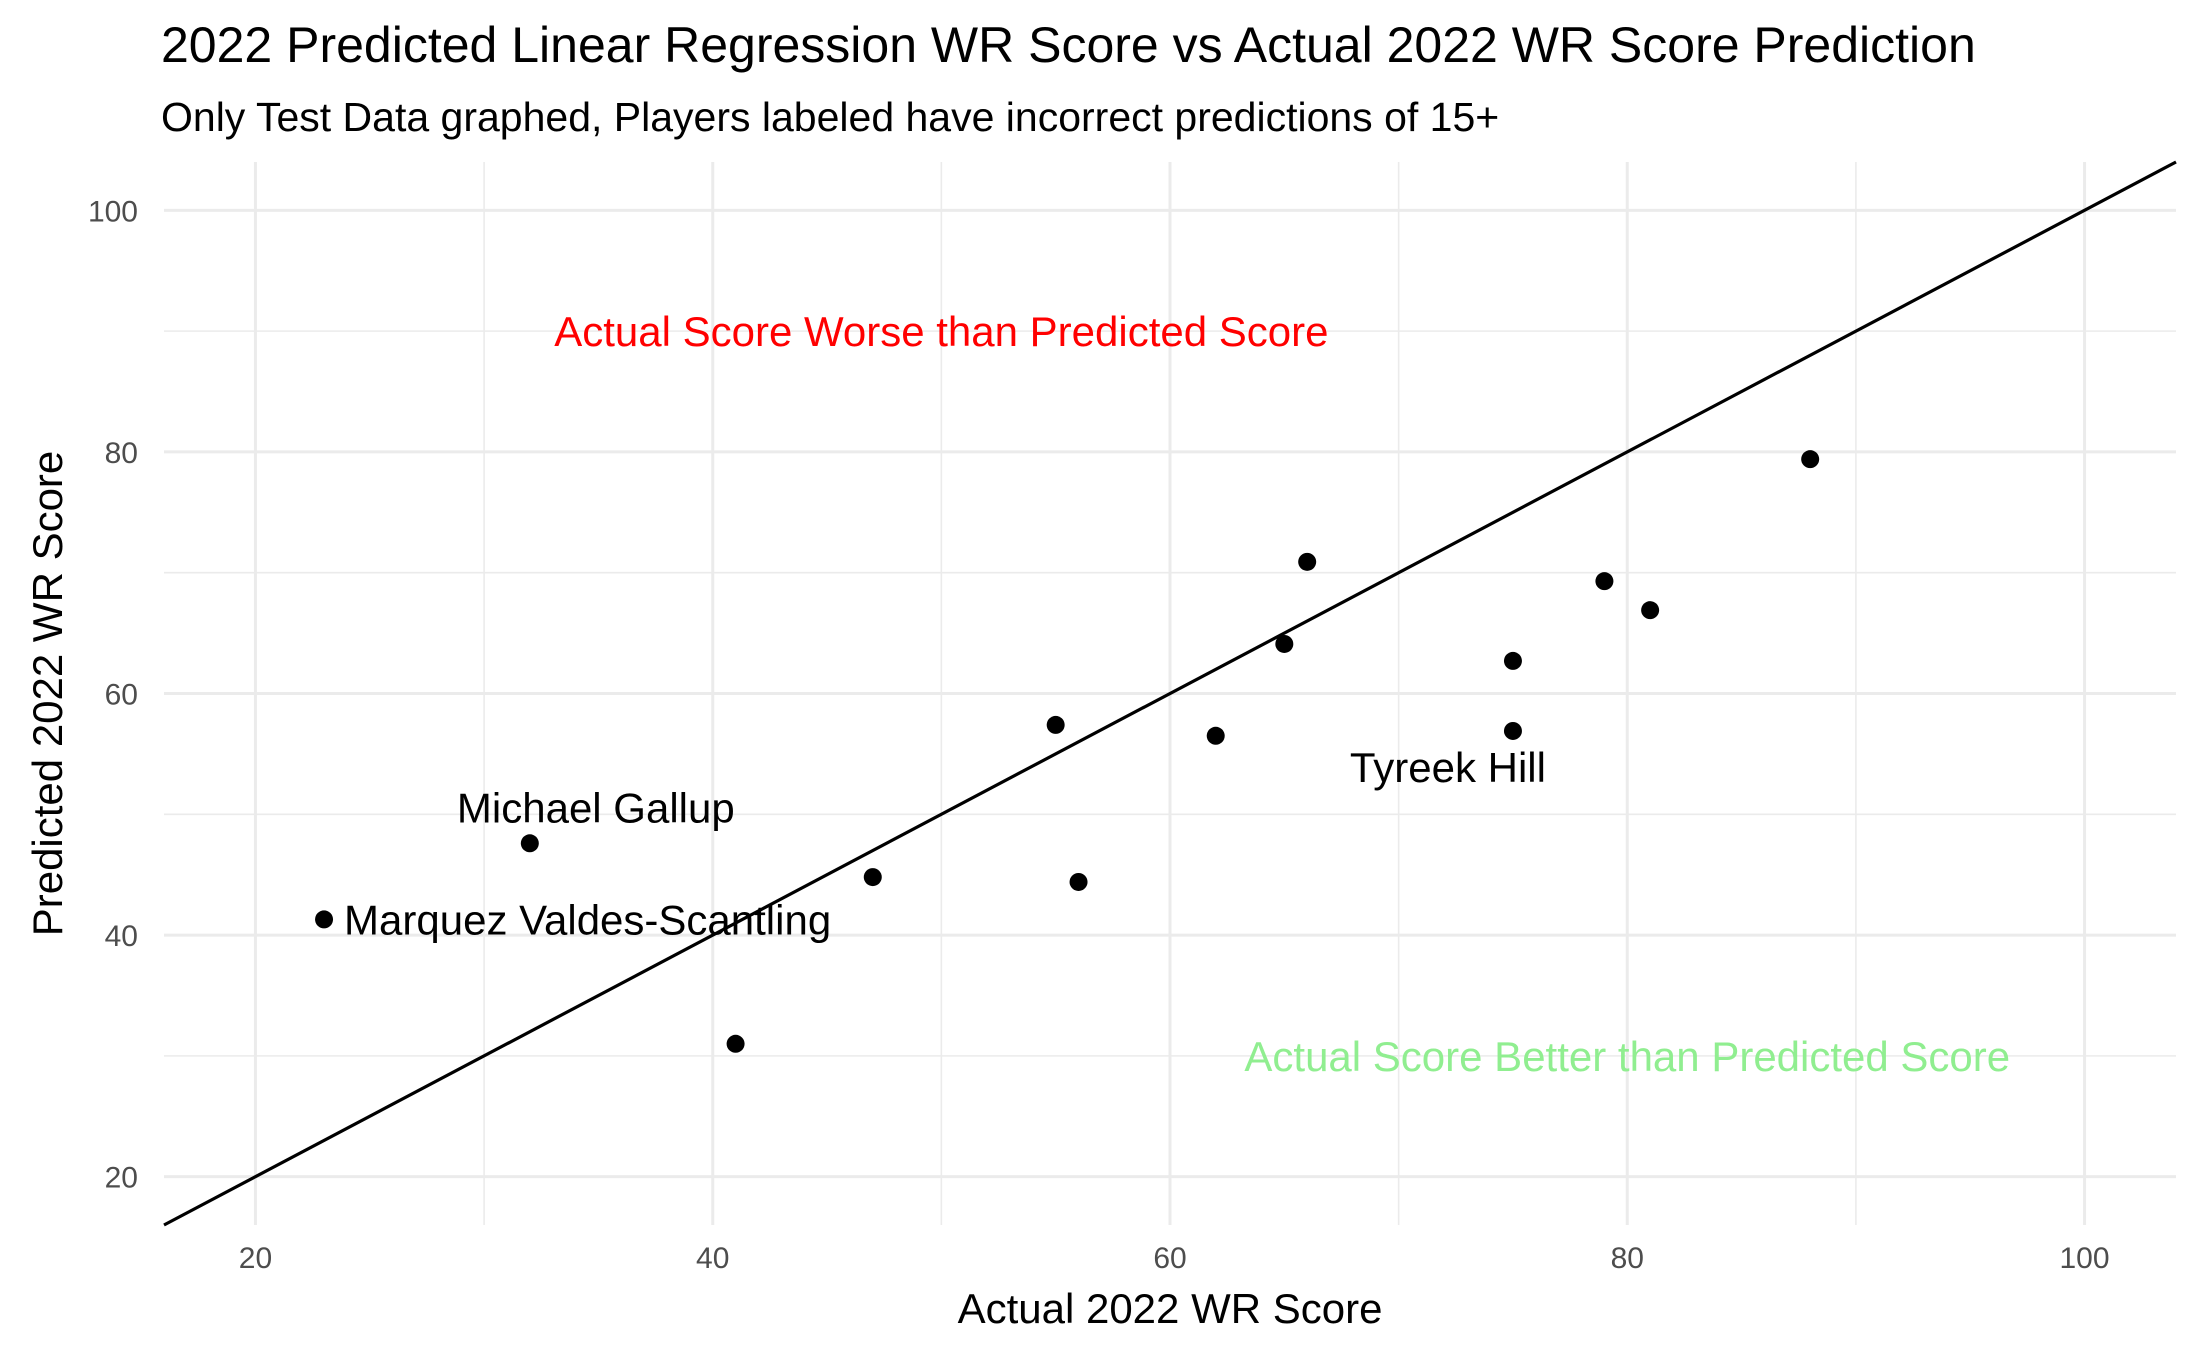 This screenshot has height=1351, width=2187. What do you see at coordinates (596, 807) in the screenshot?
I see `point-label-michael-gallup: Michael Gallup` at bounding box center [596, 807].